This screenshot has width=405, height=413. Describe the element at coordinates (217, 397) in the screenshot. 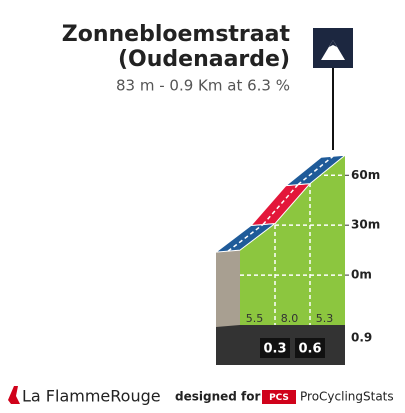

I see `designed-for: designed for` at that location.